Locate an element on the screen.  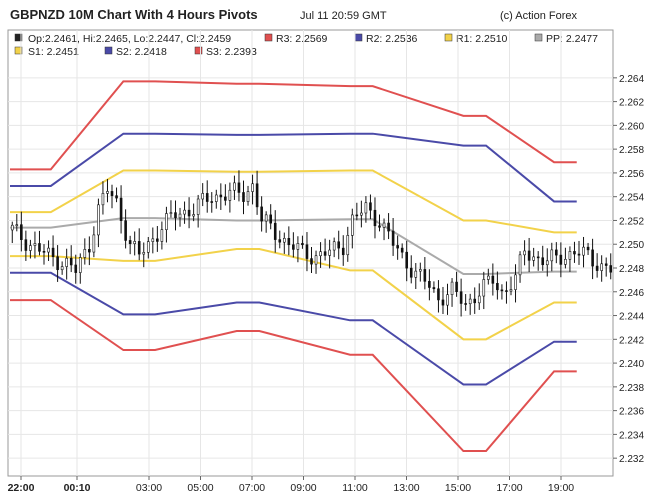
x-tick-label: 07:00 is located at coordinates (252, 488).